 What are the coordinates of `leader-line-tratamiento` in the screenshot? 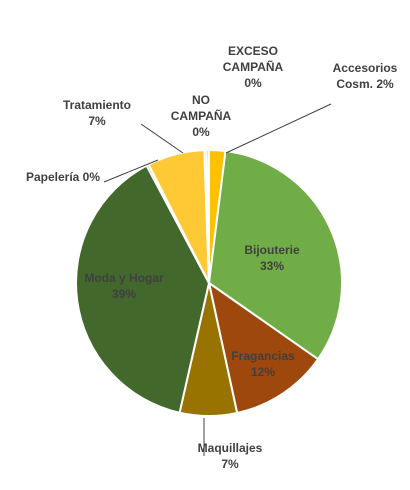 It's located at (162, 138).